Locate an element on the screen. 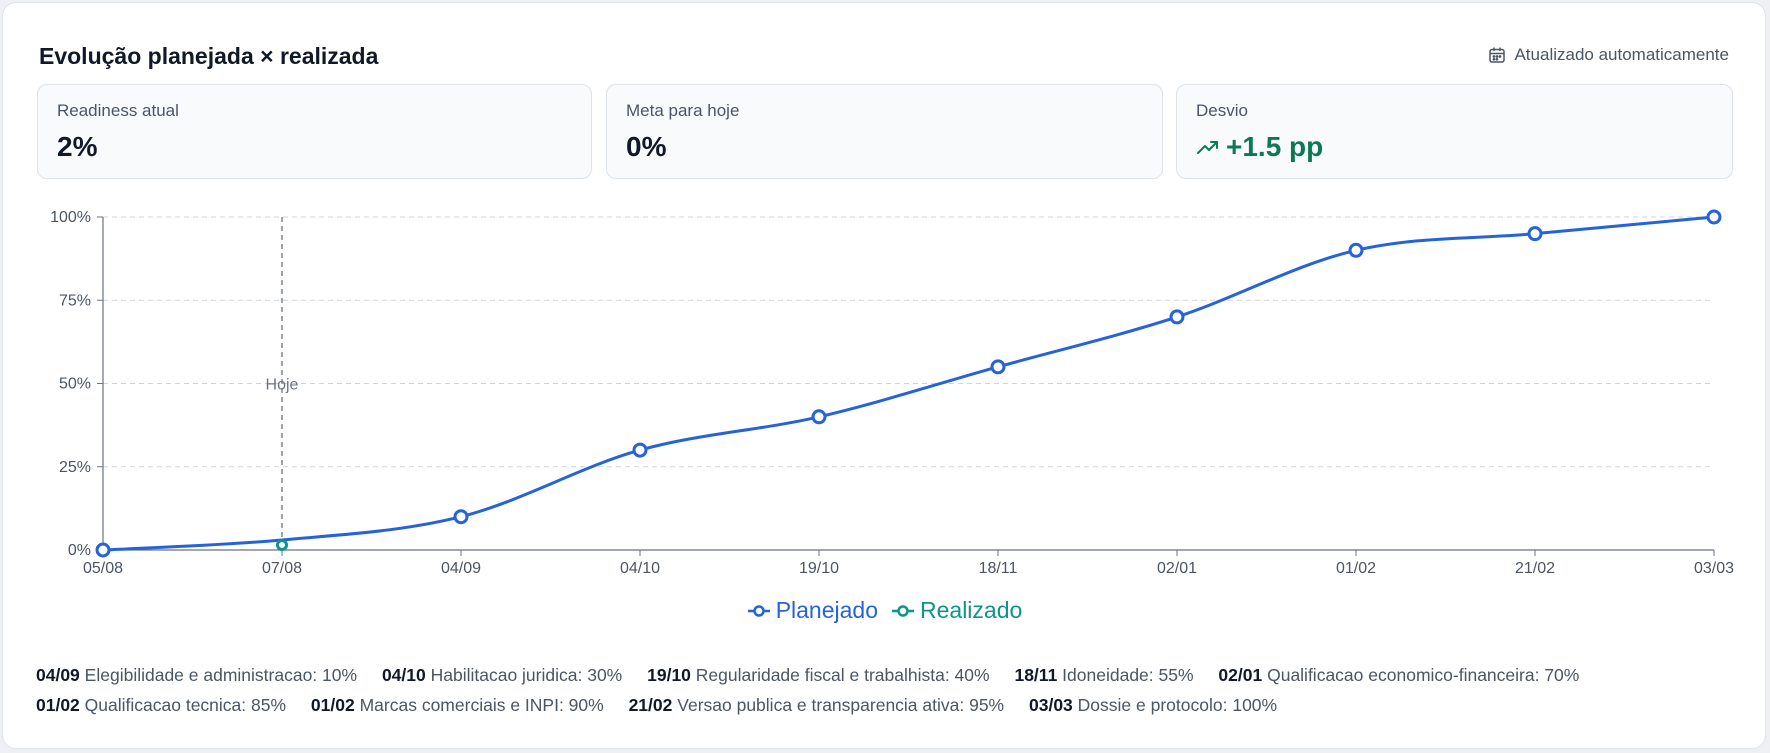 Image resolution: width=1770 pixels, height=753 pixels. kpi-deviation-value: +1.5 pp is located at coordinates (1275, 146).